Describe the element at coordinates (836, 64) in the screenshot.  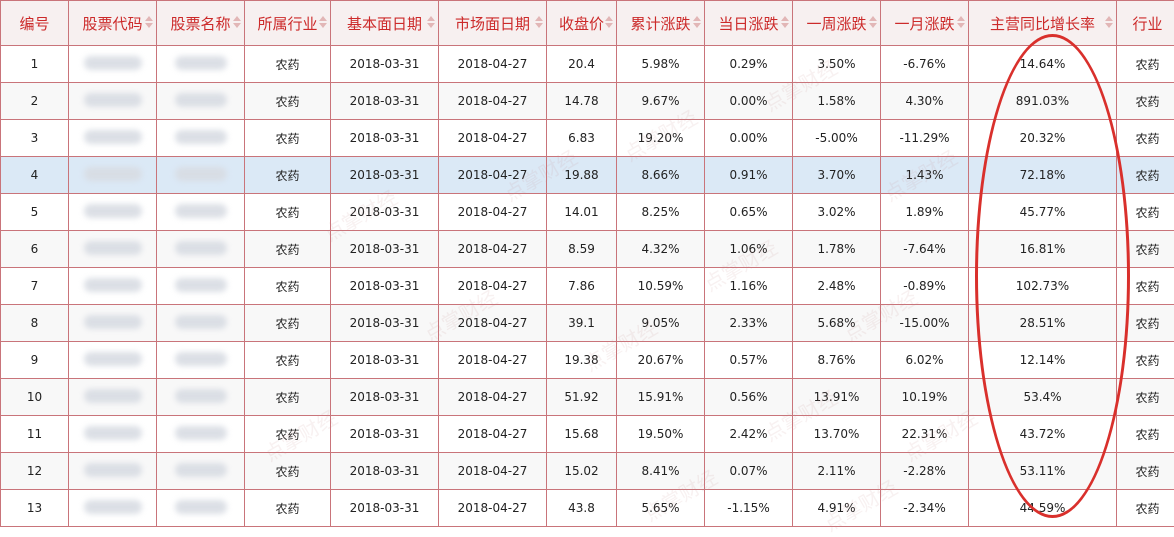
I see `cell-weekly-change: 3.50%` at that location.